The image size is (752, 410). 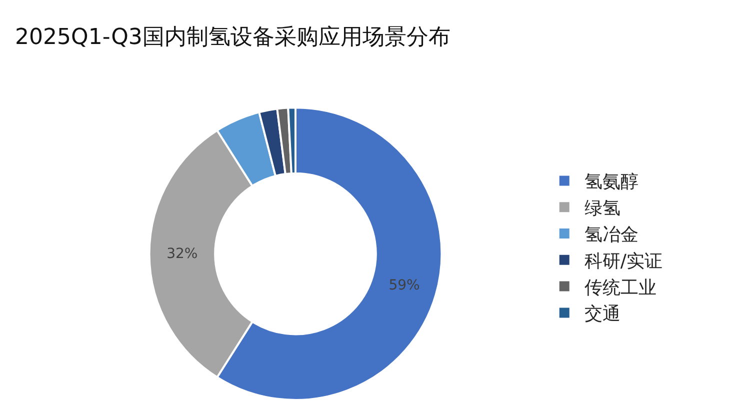 What do you see at coordinates (623, 261) in the screenshot?
I see `legend-label: 科研/实证` at bounding box center [623, 261].